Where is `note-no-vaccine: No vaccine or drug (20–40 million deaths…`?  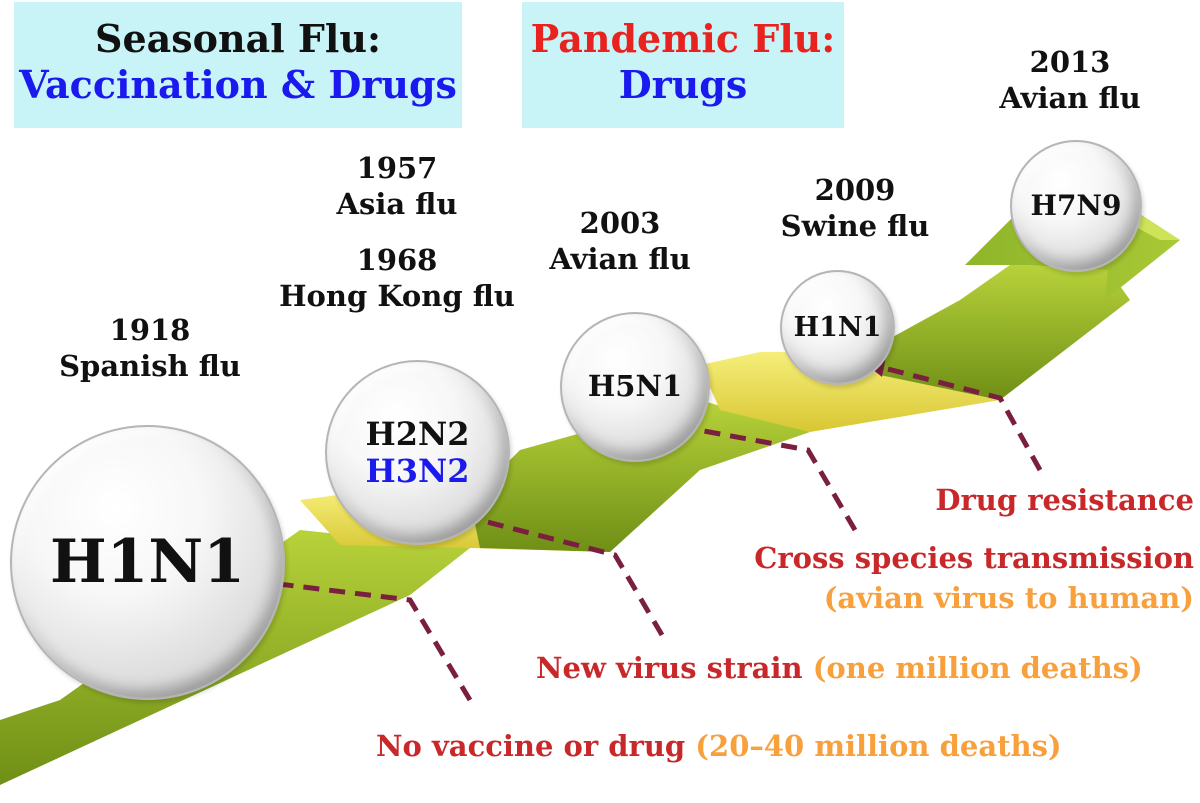
note-no-vaccine: No vaccine or drug (20–40 million deaths… is located at coordinates (719, 746).